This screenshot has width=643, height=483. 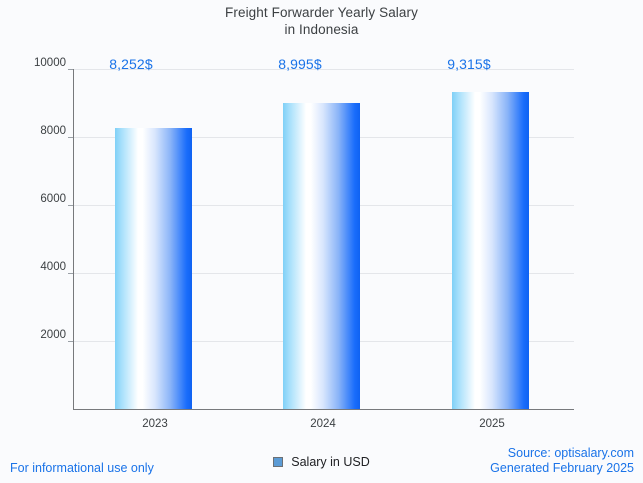 What do you see at coordinates (82, 468) in the screenshot?
I see `disclaimer-text: For informational use only` at bounding box center [82, 468].